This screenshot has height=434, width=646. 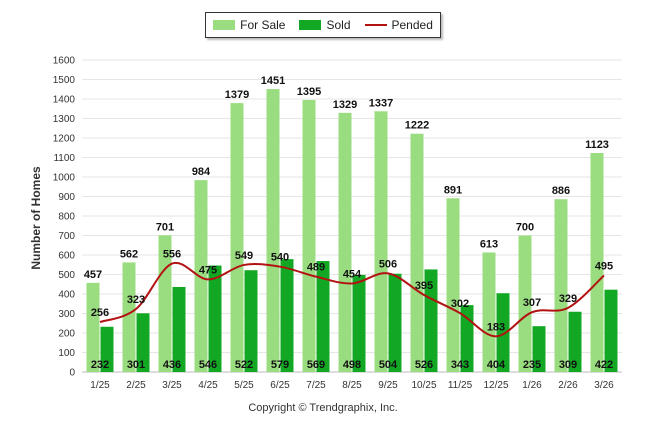 I want to click on x-tick-label: 3/26, so click(x=604, y=385).